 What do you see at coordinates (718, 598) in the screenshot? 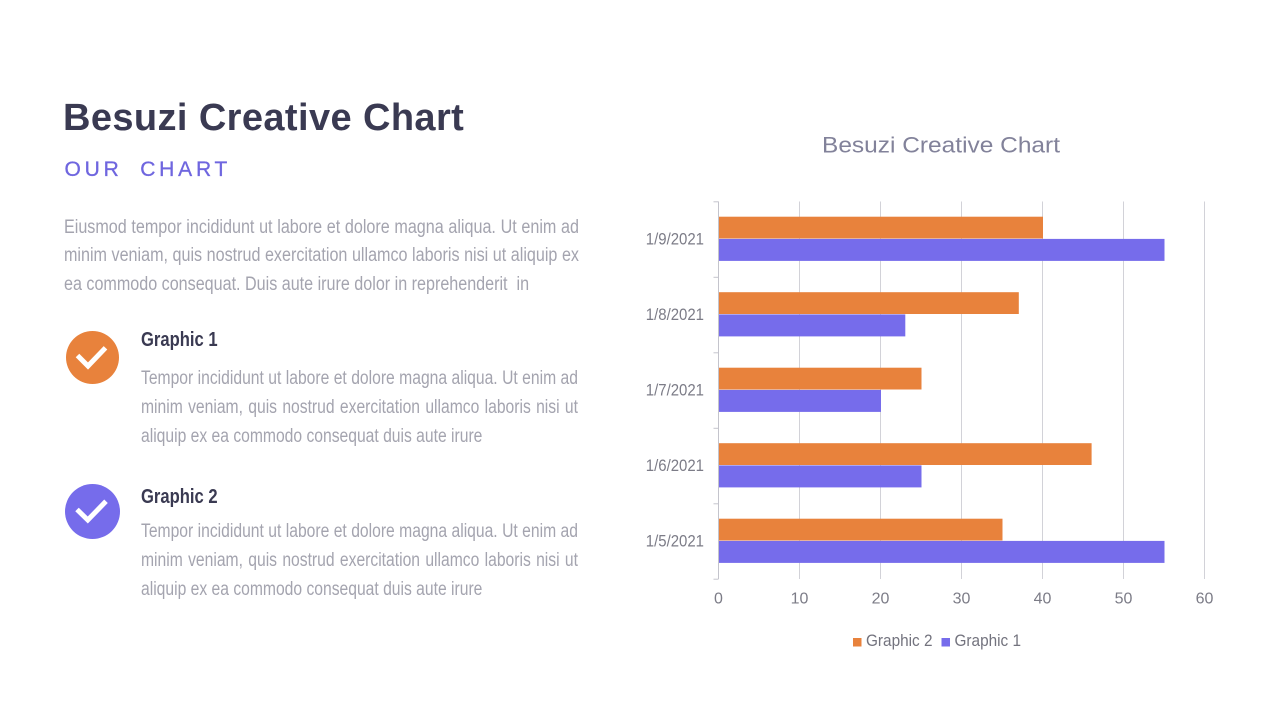
I see `svg-text: 0` at bounding box center [718, 598].